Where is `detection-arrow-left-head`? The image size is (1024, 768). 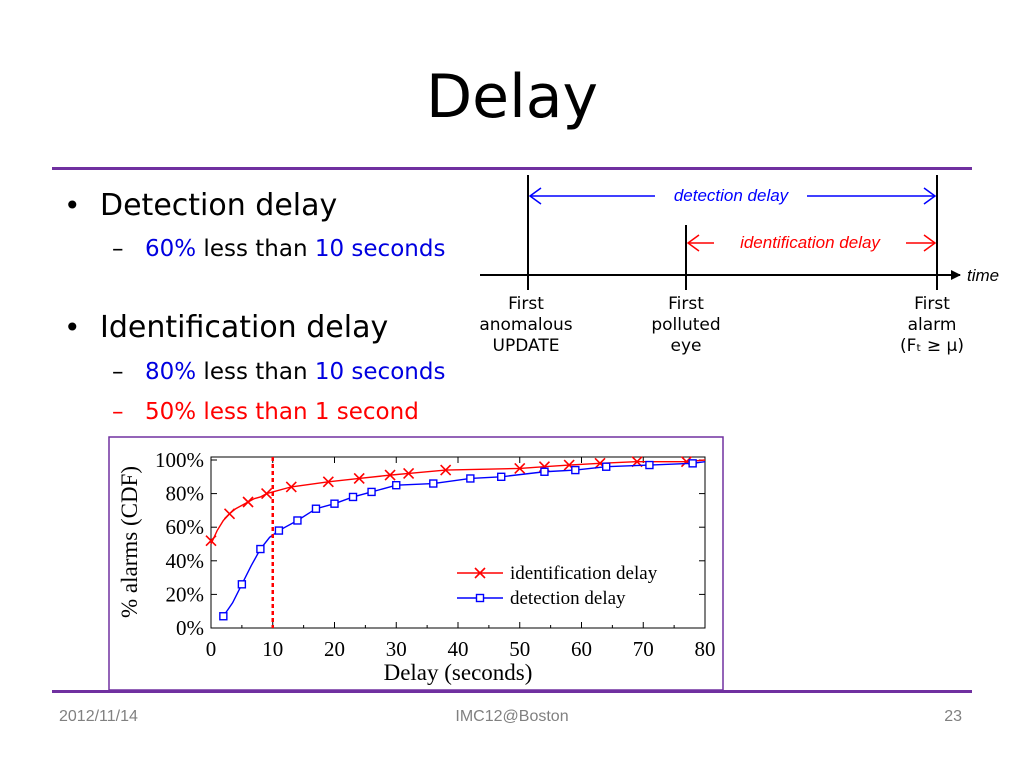 detection-arrow-left-head is located at coordinates (535, 196).